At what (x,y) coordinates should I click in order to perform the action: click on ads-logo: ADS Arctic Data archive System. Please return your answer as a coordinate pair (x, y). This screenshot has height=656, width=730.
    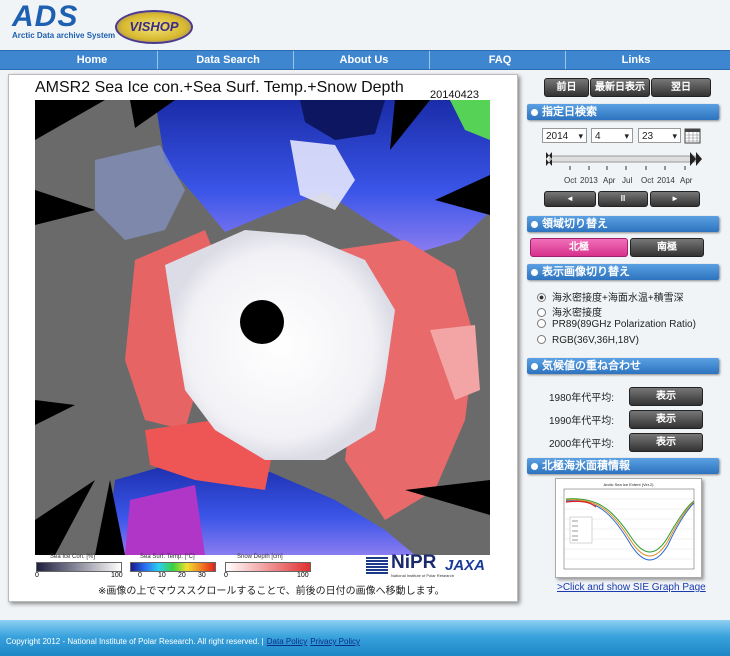
    Looking at the image, I should click on (64, 20).